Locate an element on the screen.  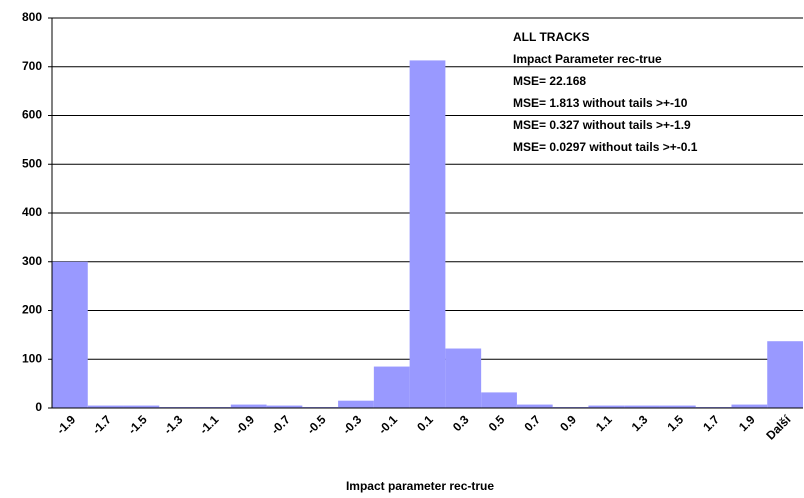
annotation: MSE= 0.327 without tails >+-1.9 is located at coordinates (602, 125).